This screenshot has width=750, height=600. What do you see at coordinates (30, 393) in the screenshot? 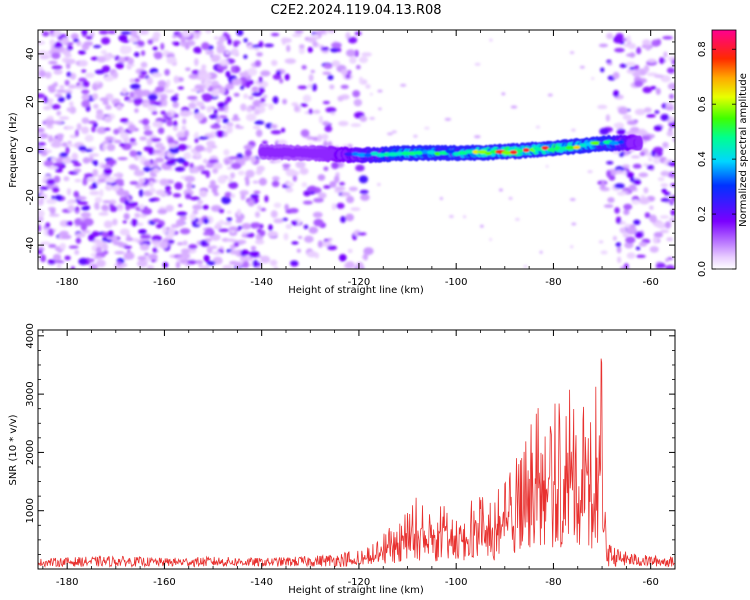
I see `snr-y-tick-label: 3000` at bounding box center [30, 393].